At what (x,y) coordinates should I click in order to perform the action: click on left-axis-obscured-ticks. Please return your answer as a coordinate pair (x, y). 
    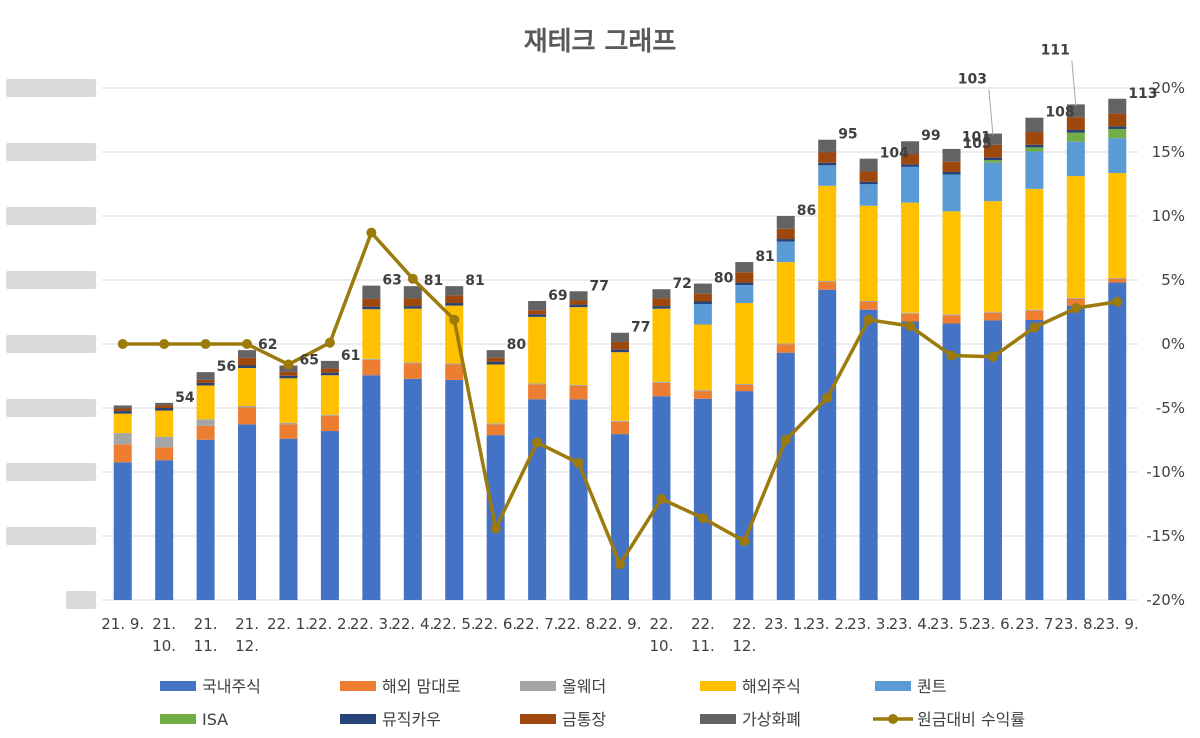
    Looking at the image, I should click on (51, 344).